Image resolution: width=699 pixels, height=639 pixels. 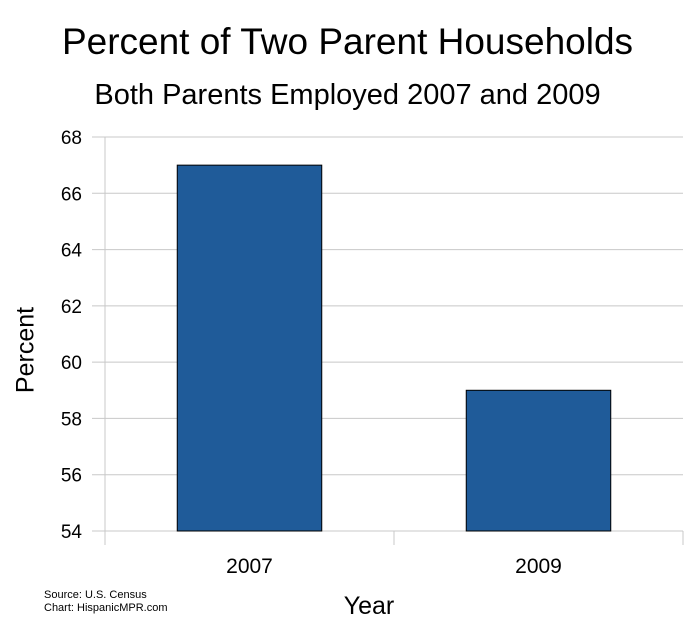 I want to click on y-tick-label: 64, so click(x=72, y=251).